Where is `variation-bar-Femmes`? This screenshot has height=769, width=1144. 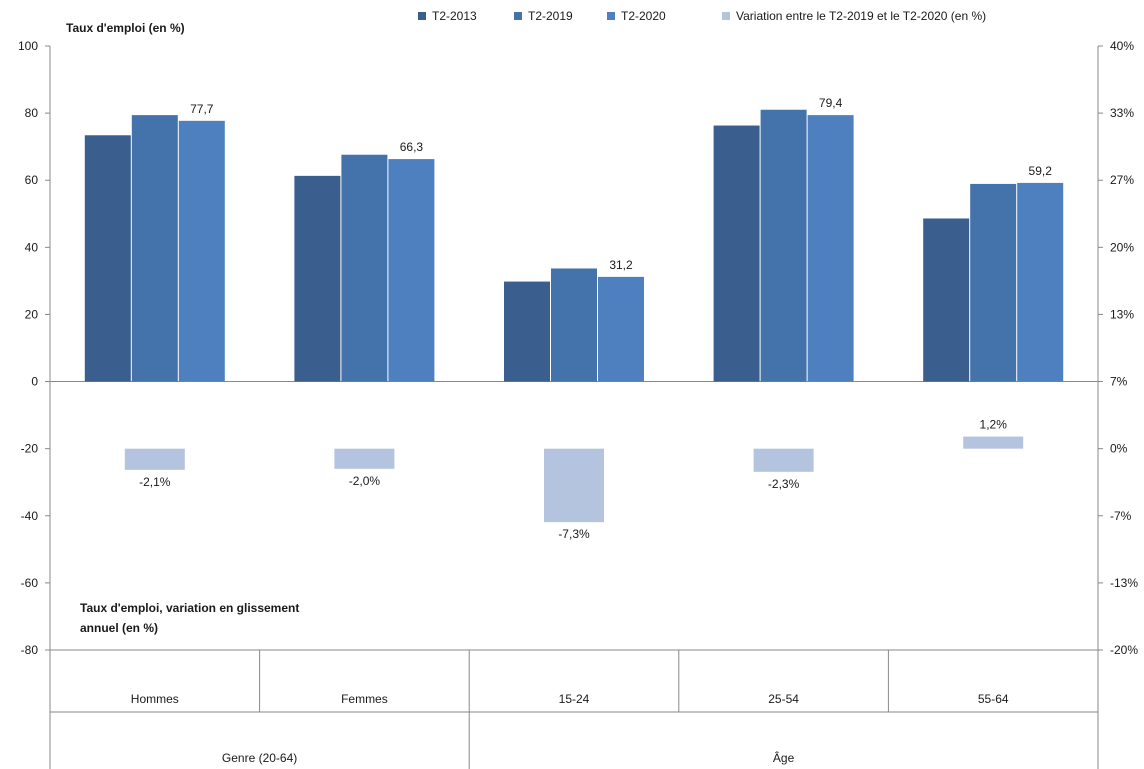
variation-bar-Femmes is located at coordinates (364, 458).